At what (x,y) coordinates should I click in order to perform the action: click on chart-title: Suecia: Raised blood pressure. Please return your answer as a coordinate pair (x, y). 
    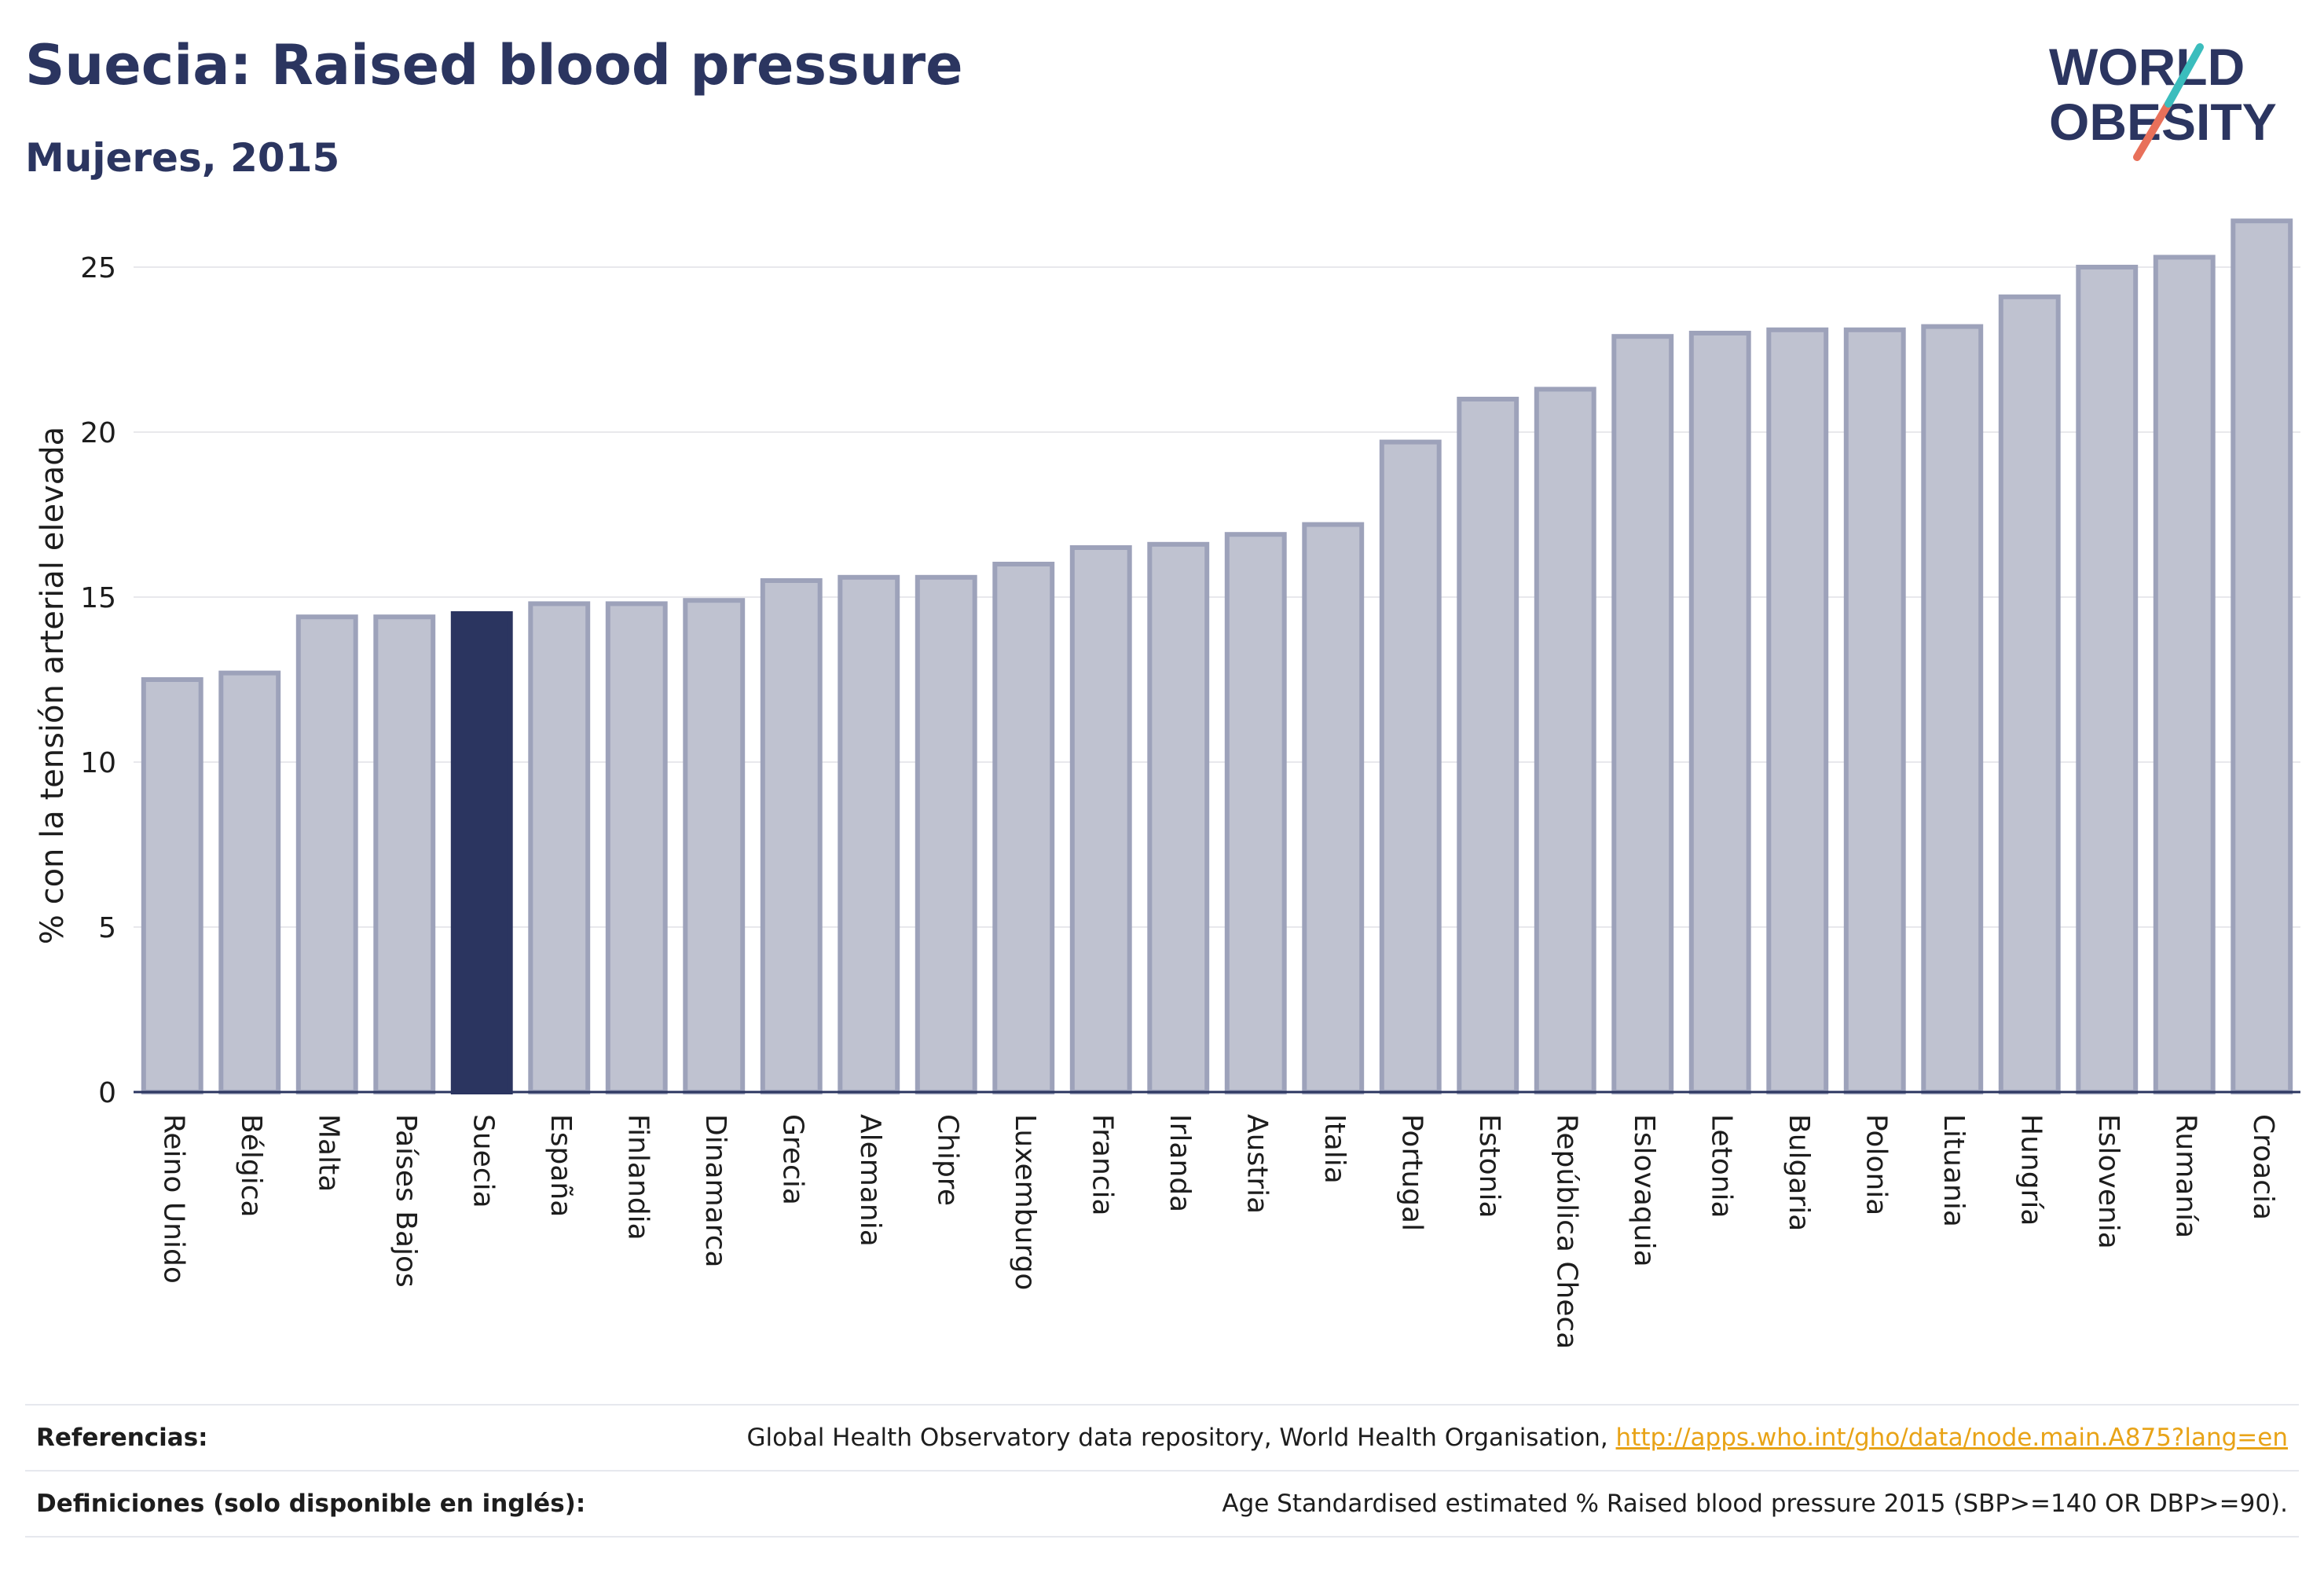
    Looking at the image, I should click on (494, 65).